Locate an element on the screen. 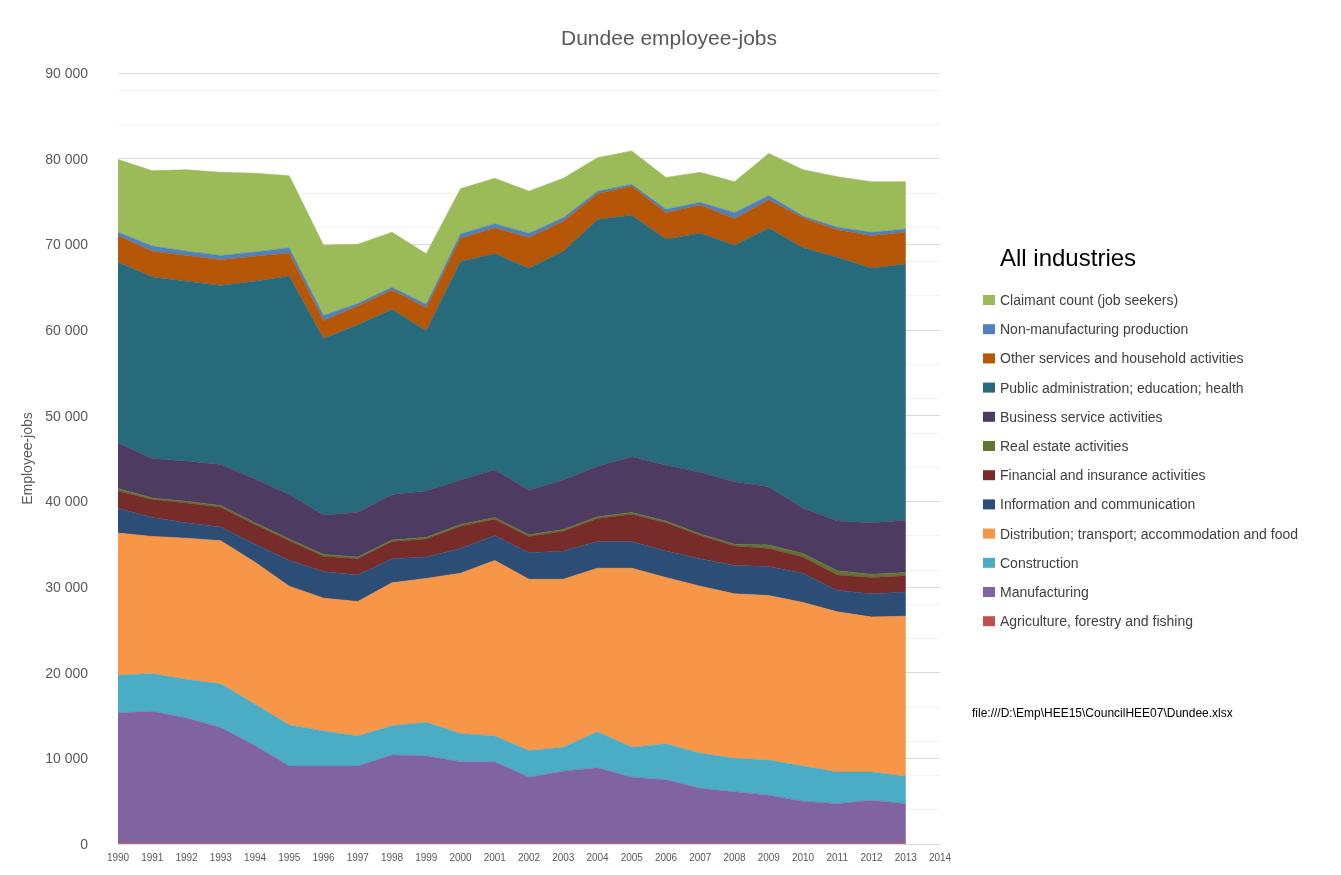 This screenshot has height=875, width=1341. x-tick-label: 1995 is located at coordinates (289, 857).